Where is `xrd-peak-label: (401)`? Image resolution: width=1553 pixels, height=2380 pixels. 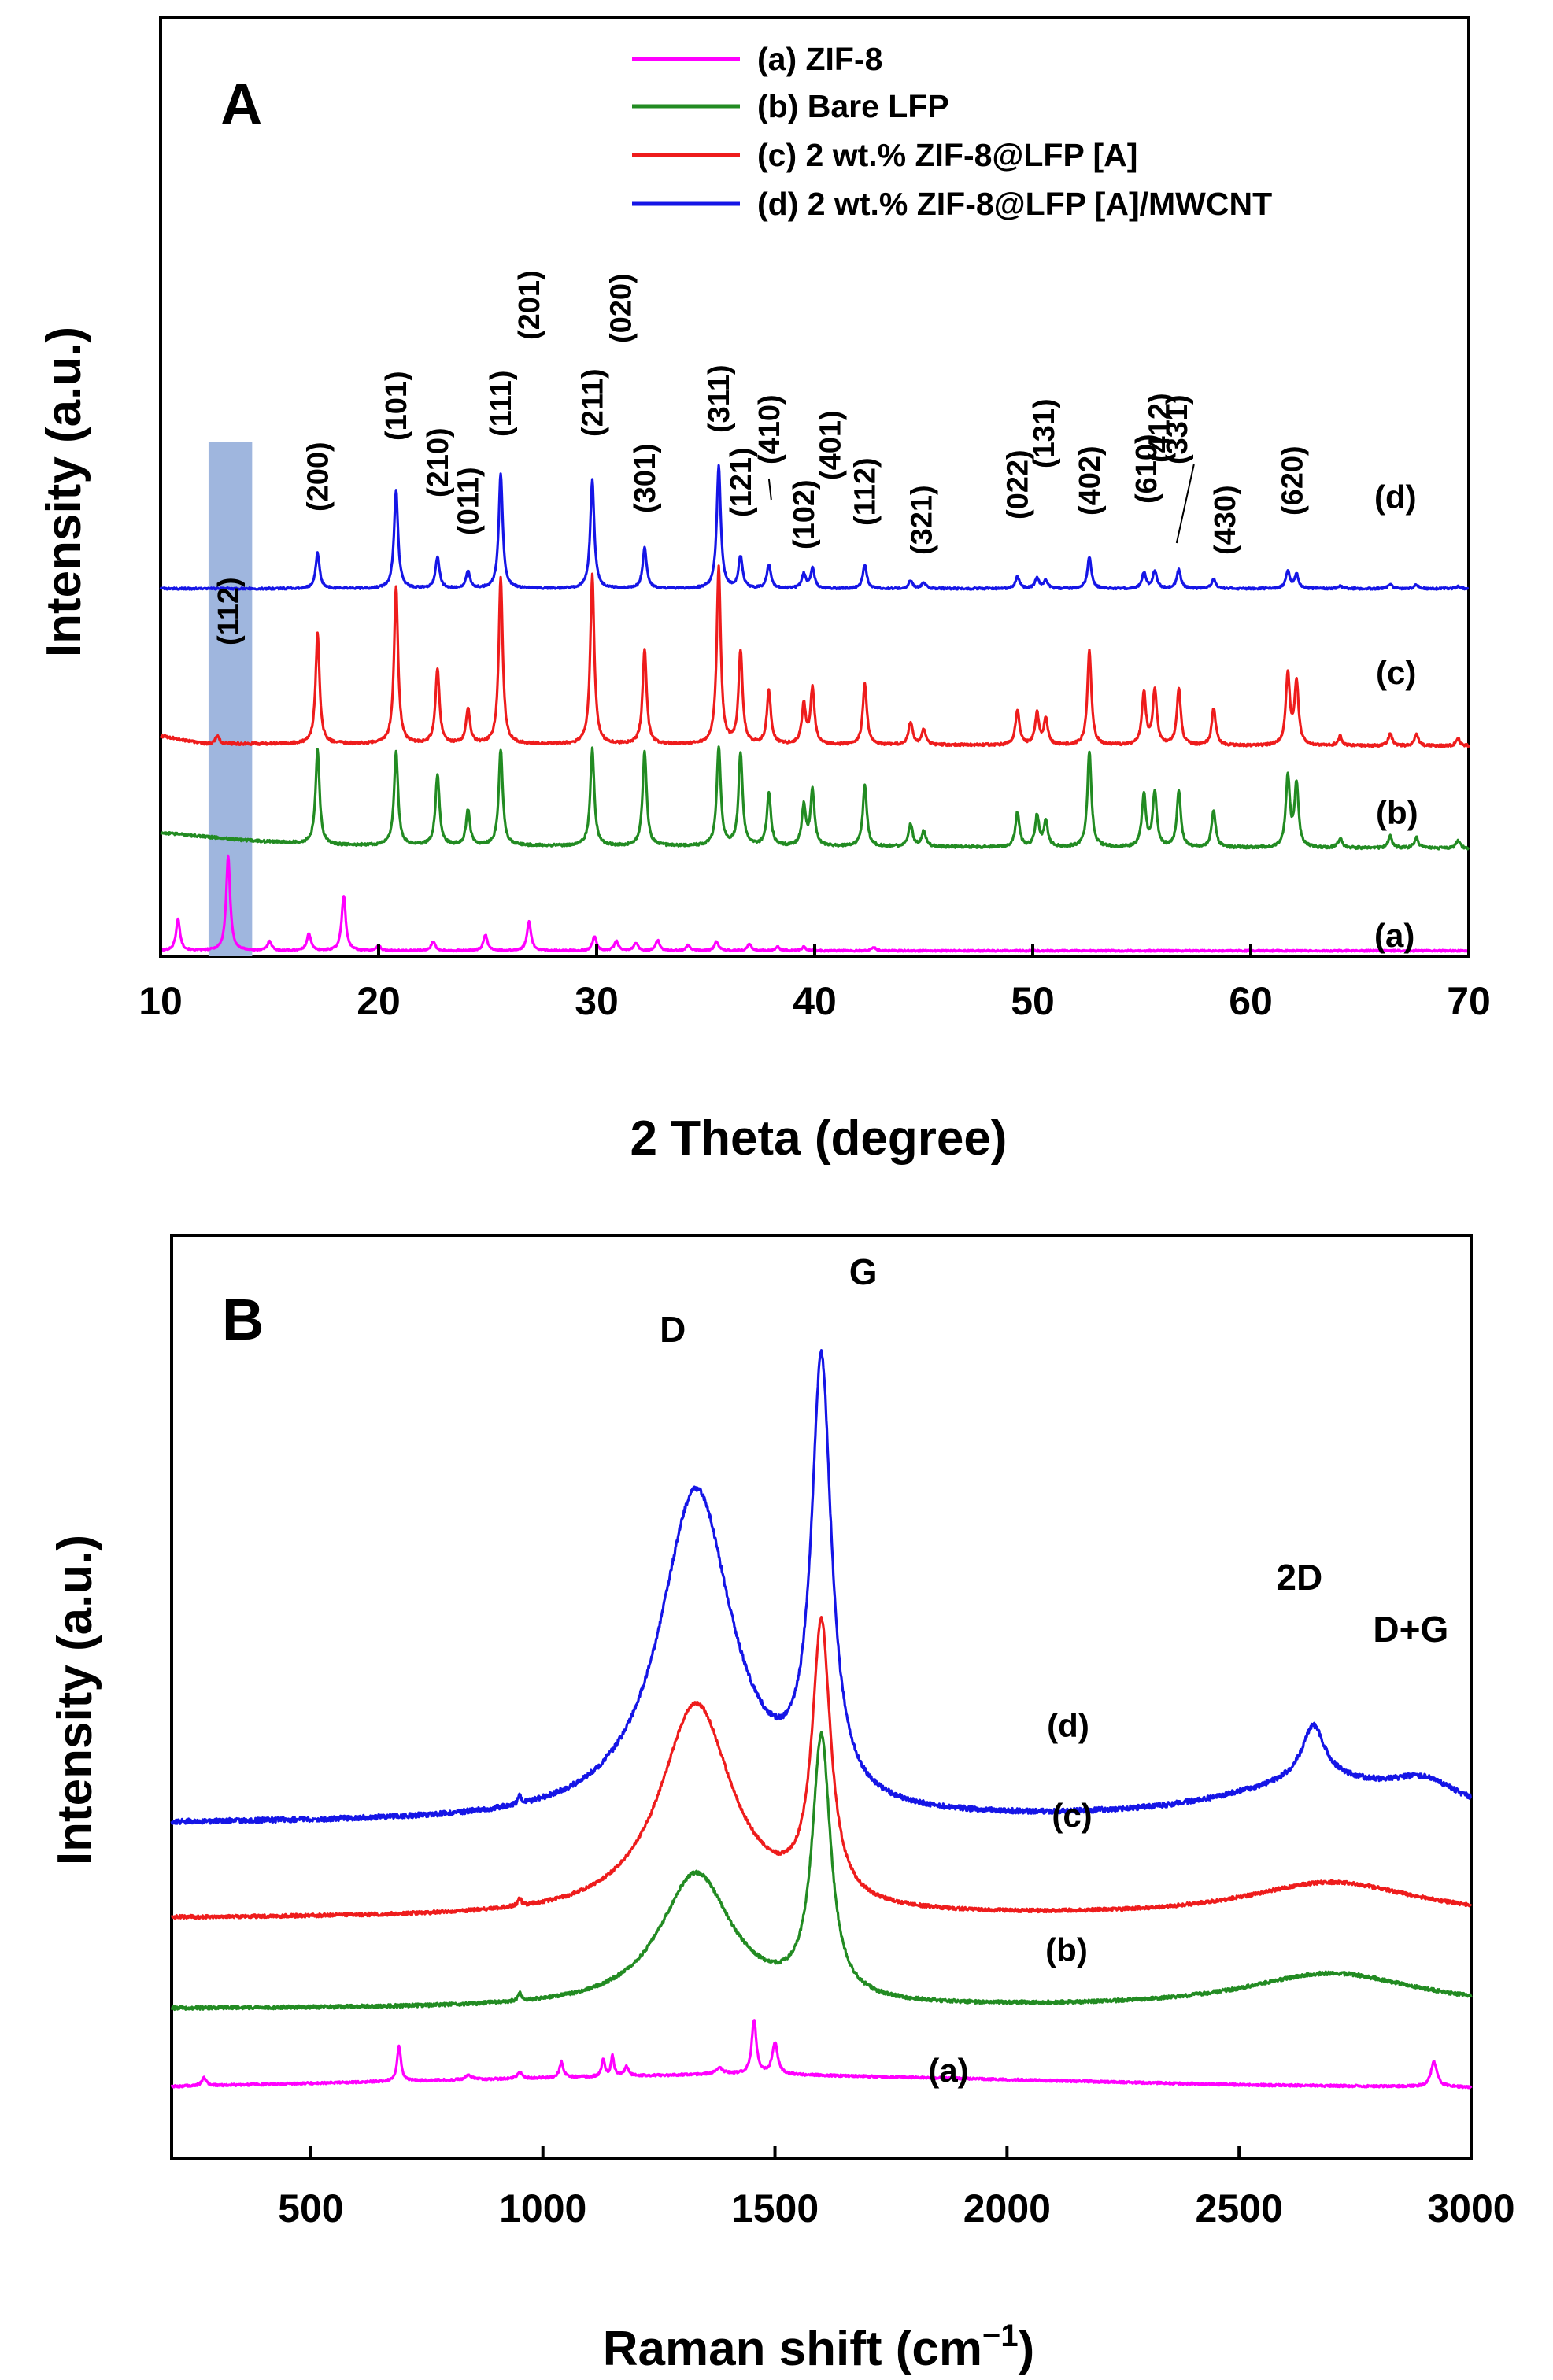
xrd-peak-label: (401) is located at coordinates (830, 445).